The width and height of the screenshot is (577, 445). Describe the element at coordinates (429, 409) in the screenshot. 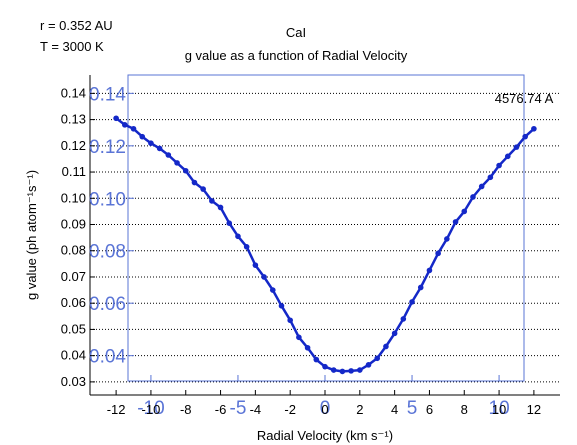

I see `x-tick-label: 6` at that location.